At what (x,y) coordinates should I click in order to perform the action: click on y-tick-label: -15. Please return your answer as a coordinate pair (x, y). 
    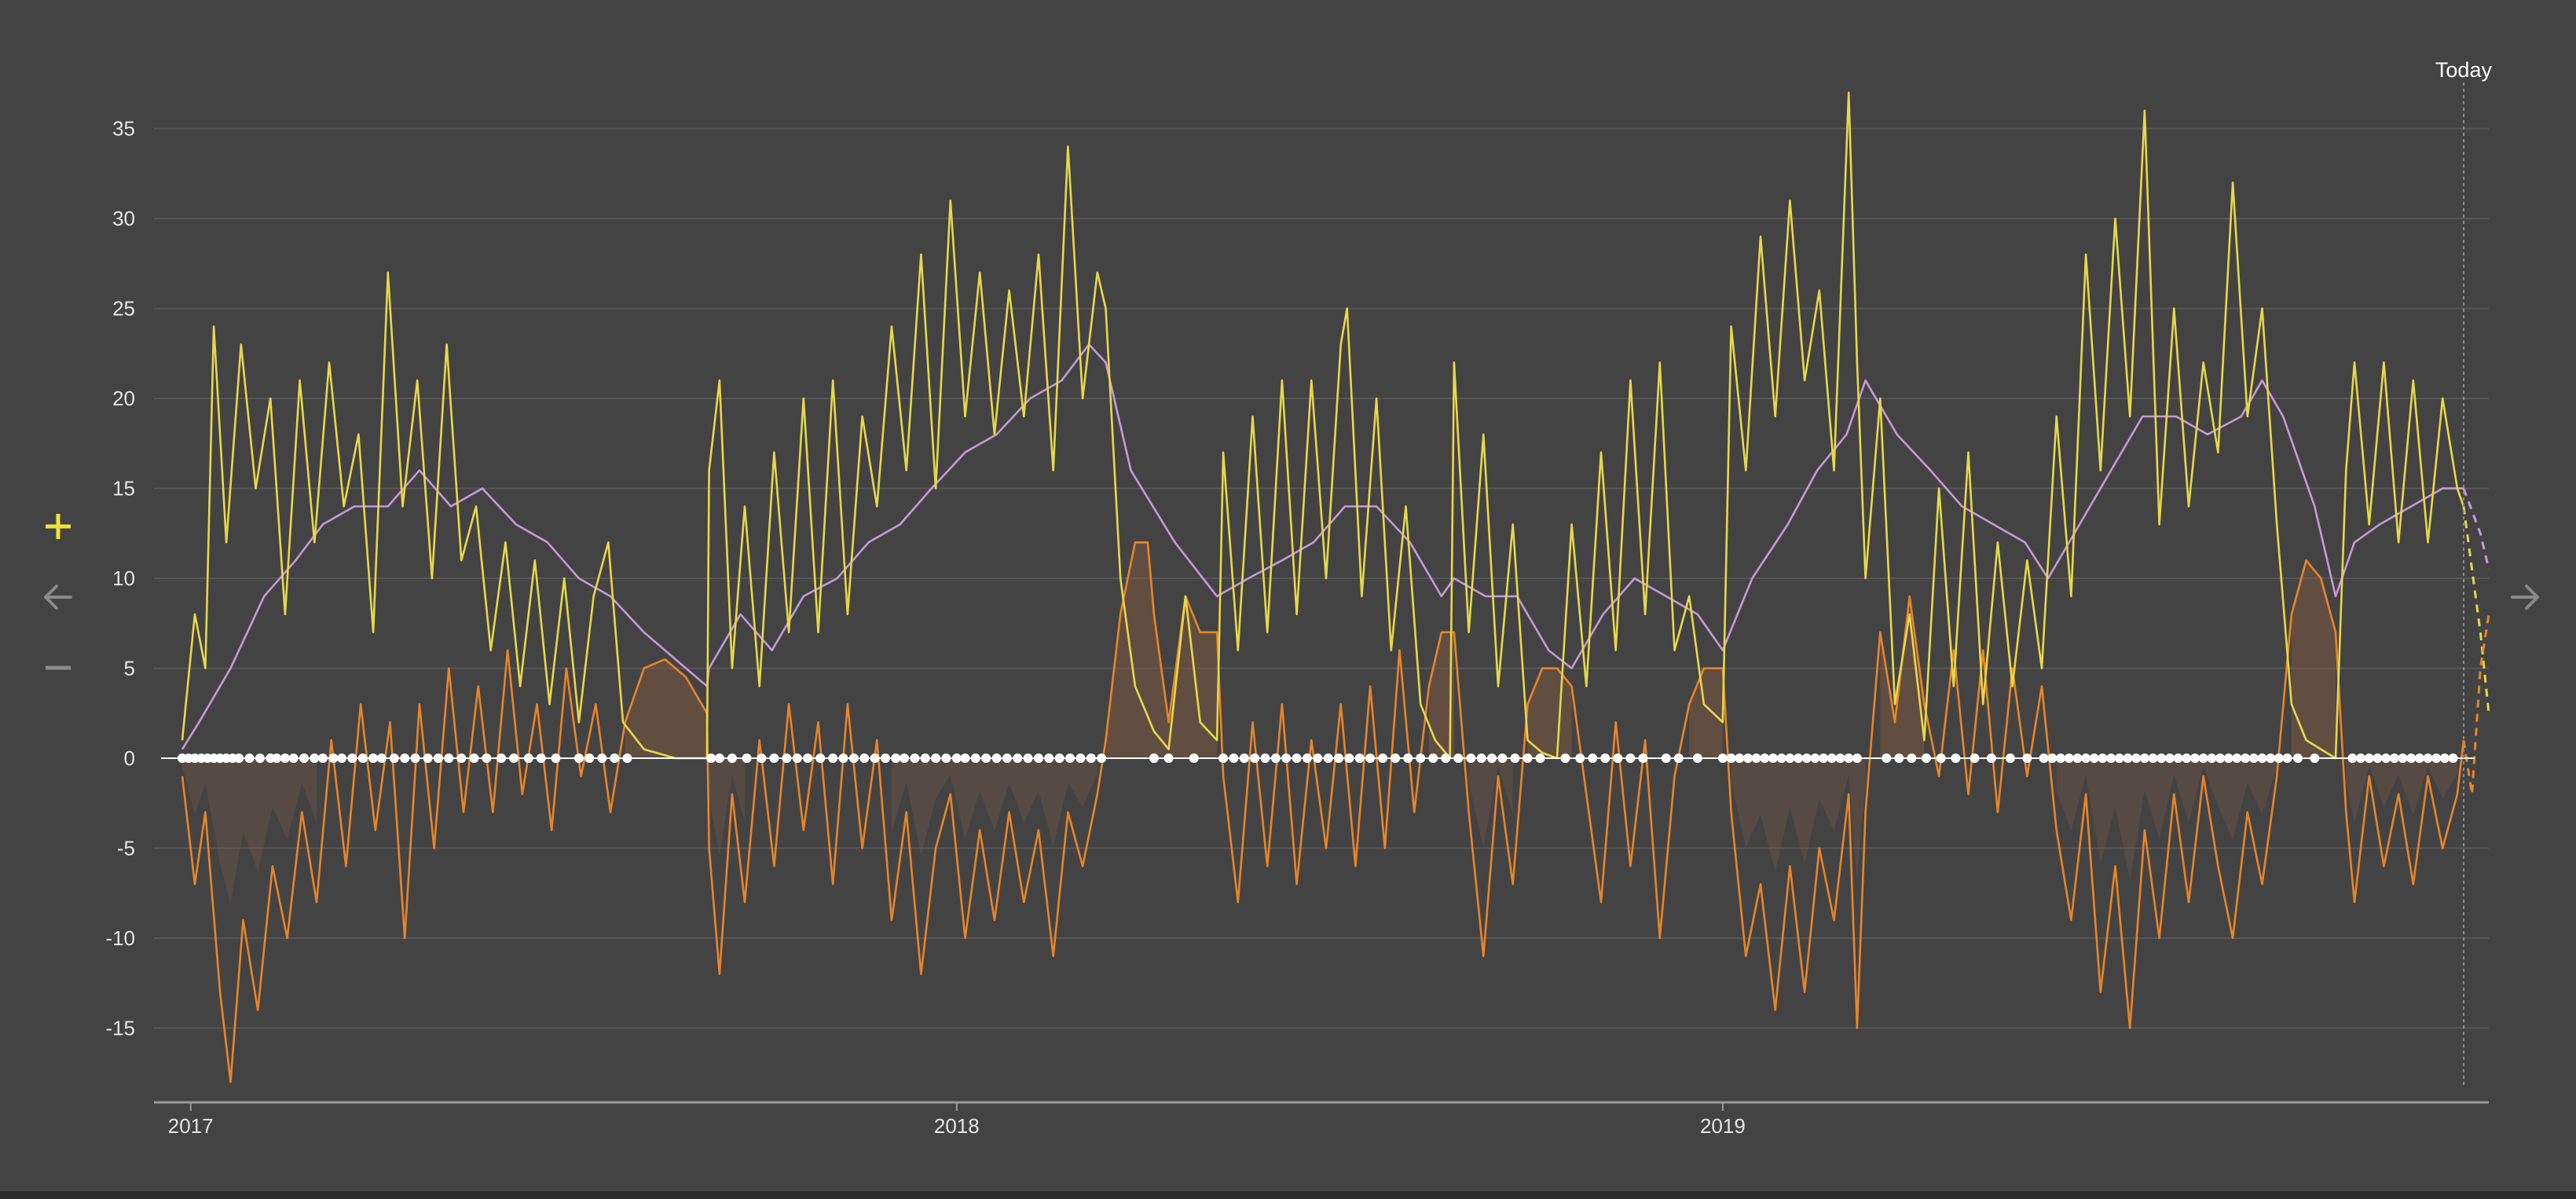
    Looking at the image, I should click on (120, 1028).